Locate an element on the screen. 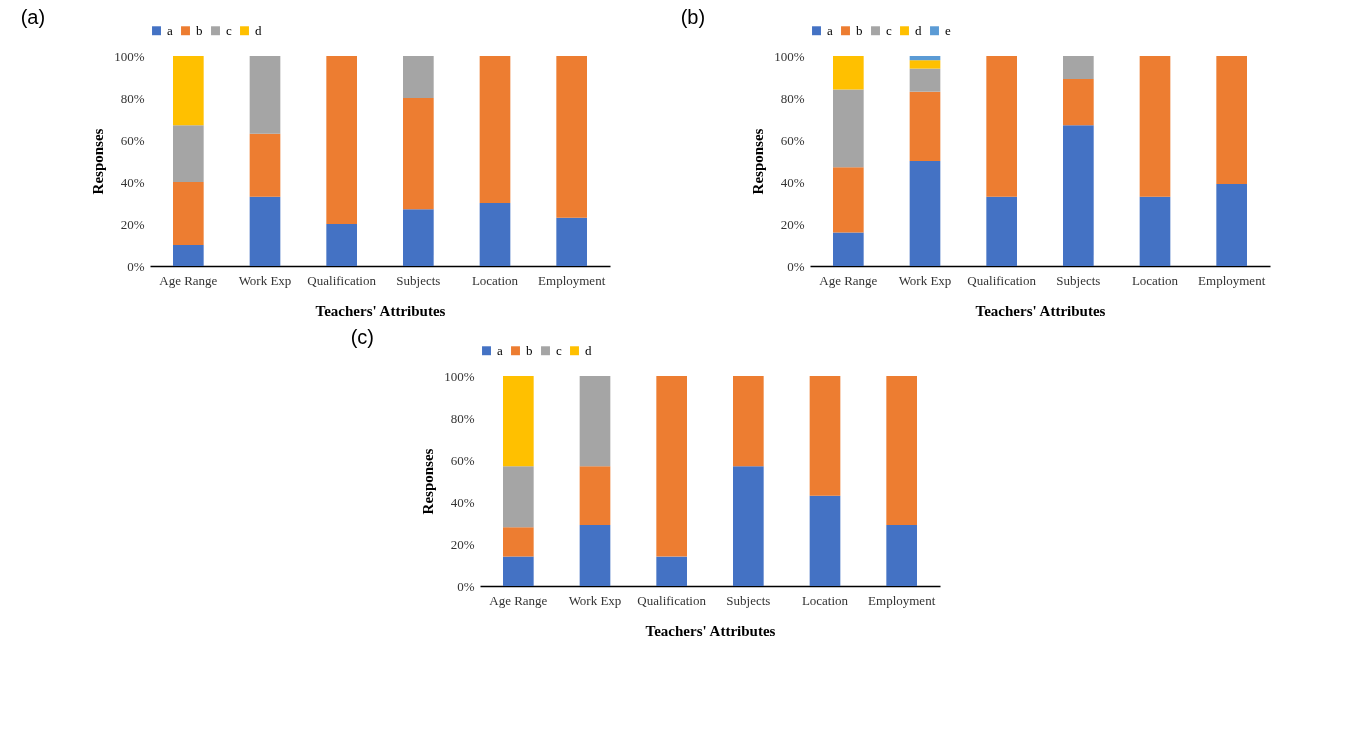  legend-label: e is located at coordinates (948, 30).